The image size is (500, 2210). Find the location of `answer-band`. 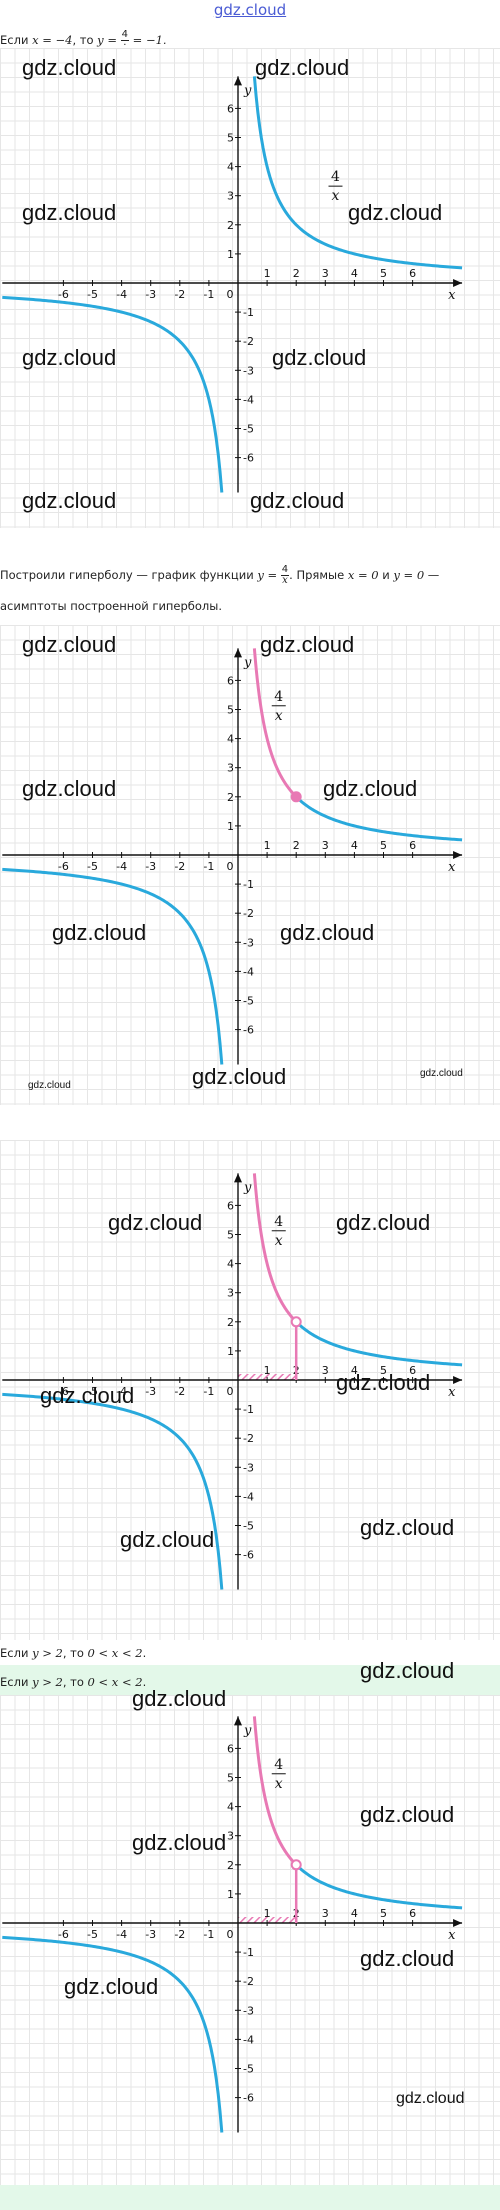

answer-band is located at coordinates (250, 1680).